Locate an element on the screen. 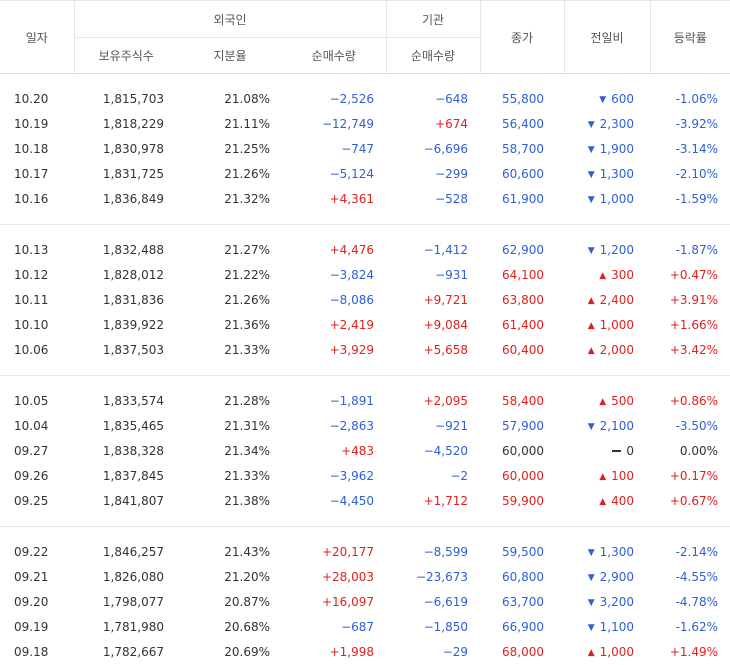 This screenshot has height=665, width=730. cell-foreign-net: −3,962 is located at coordinates (352, 475).